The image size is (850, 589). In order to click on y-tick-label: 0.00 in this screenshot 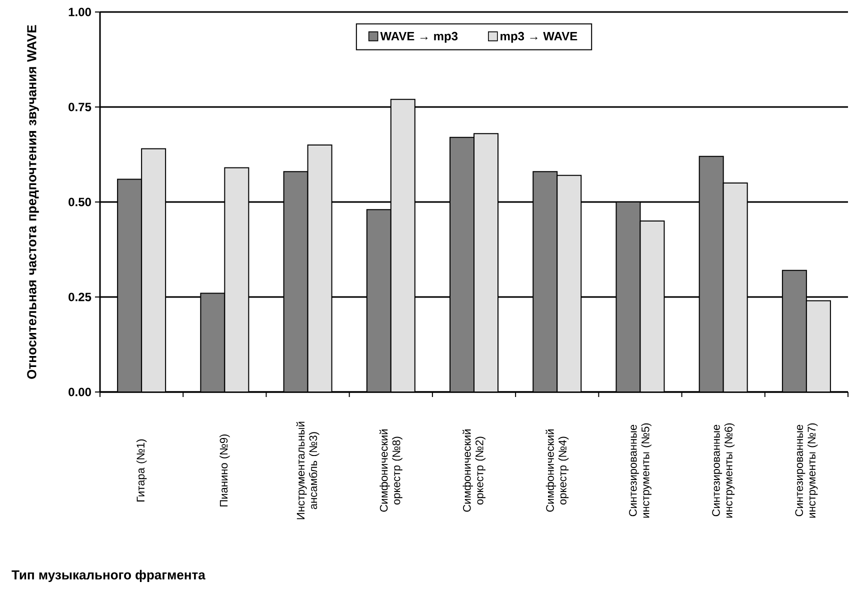, I will do `click(79, 392)`.